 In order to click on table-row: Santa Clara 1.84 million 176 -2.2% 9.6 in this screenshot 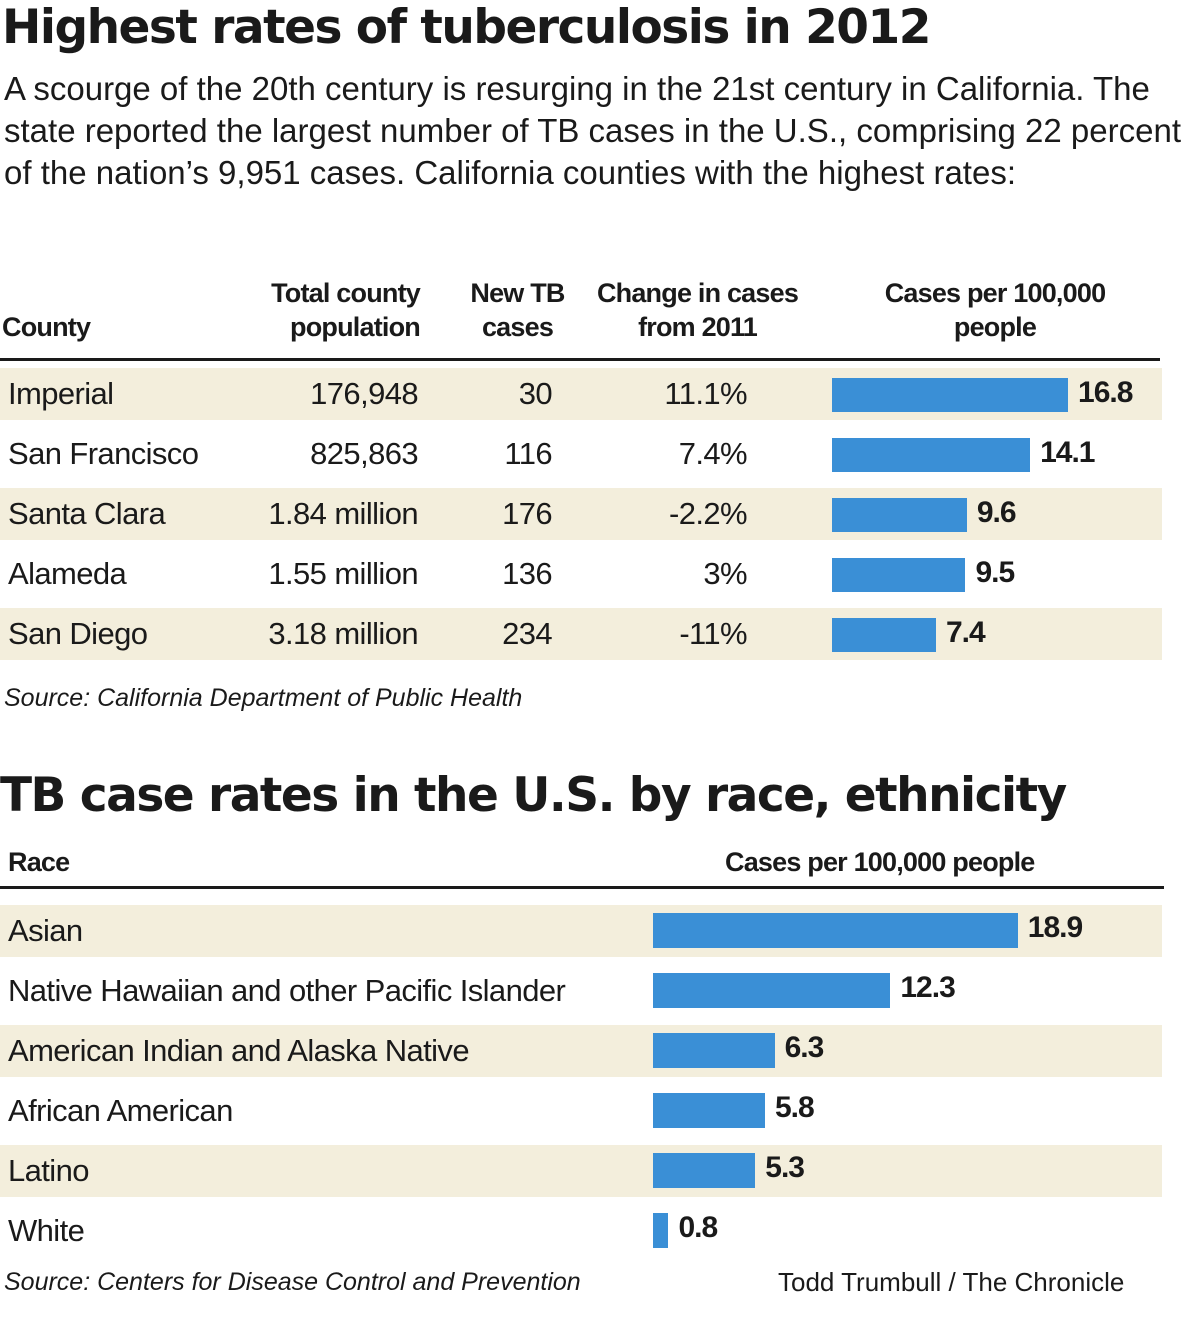, I will do `click(581, 514)`.